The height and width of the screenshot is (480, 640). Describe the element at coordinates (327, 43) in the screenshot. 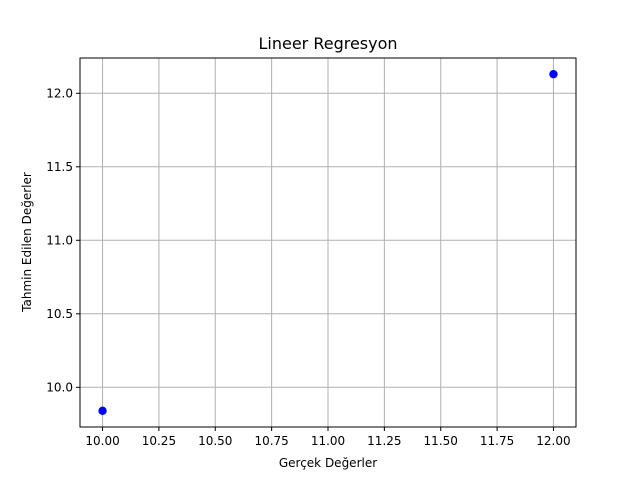

I see `chart-title: Lineer Regresyon` at that location.